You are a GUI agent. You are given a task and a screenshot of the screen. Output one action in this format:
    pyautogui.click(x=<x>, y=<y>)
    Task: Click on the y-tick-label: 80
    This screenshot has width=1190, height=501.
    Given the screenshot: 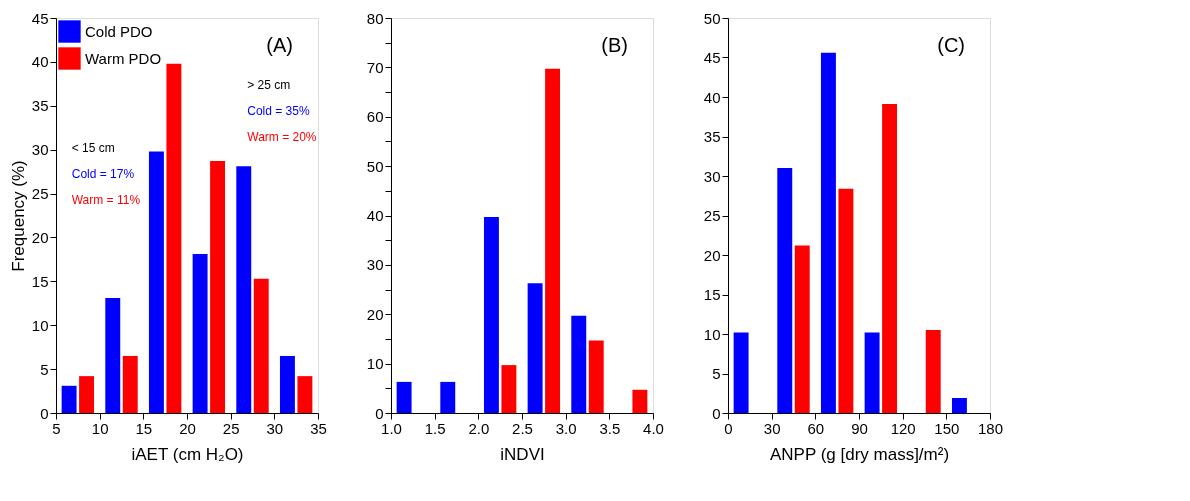 What is the action you would take?
    pyautogui.click(x=375, y=18)
    